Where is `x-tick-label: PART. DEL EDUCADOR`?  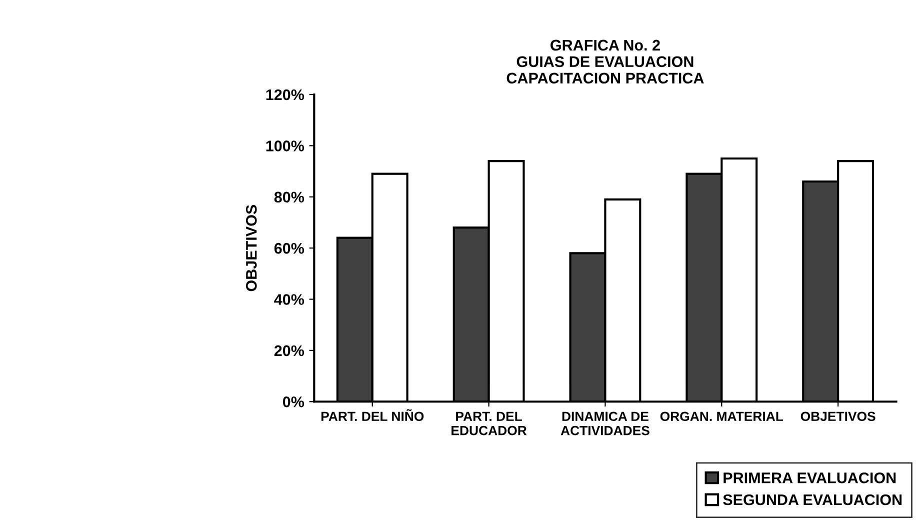 x-tick-label: PART. DEL EDUCADOR is located at coordinates (489, 424).